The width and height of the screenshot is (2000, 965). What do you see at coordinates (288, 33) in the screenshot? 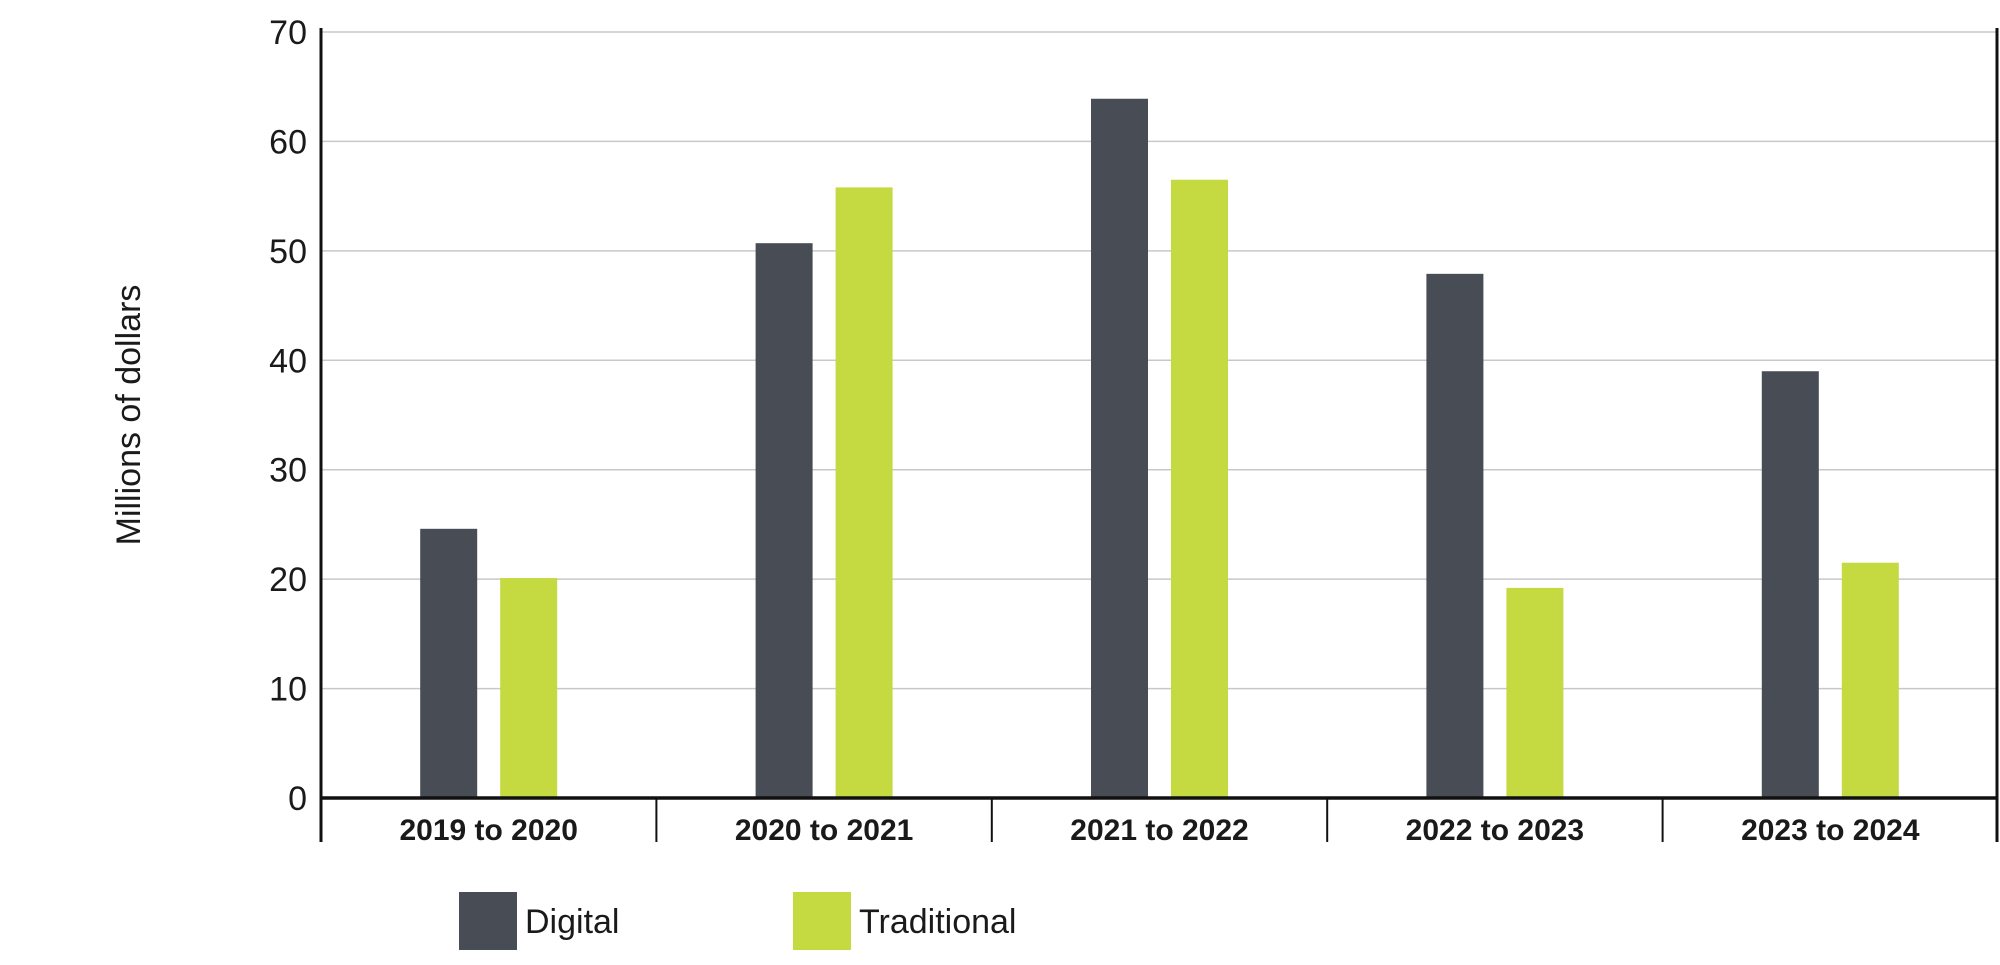
I see `y-tick-label: 70` at bounding box center [288, 33].